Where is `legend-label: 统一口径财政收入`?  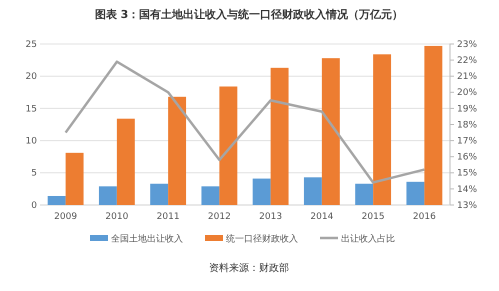 legend-label: 统一口径财政收入 is located at coordinates (262, 239).